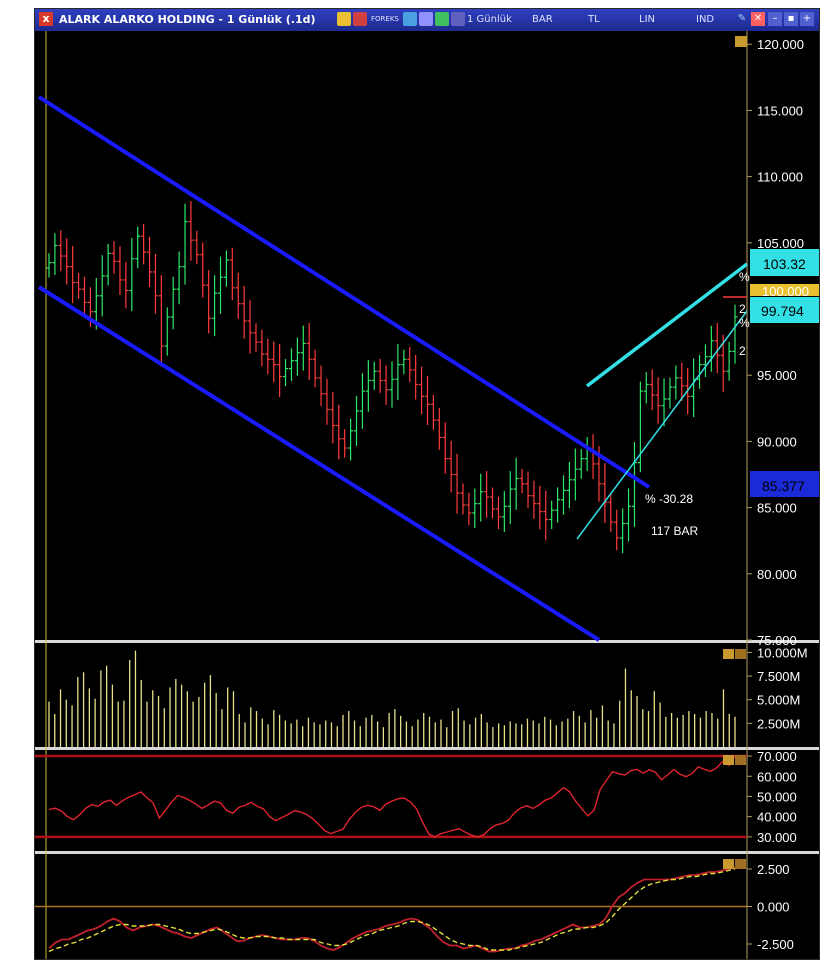 This screenshot has width=825, height=966. What do you see at coordinates (728, 864) in the screenshot?
I see `macd-panel-button` at bounding box center [728, 864].